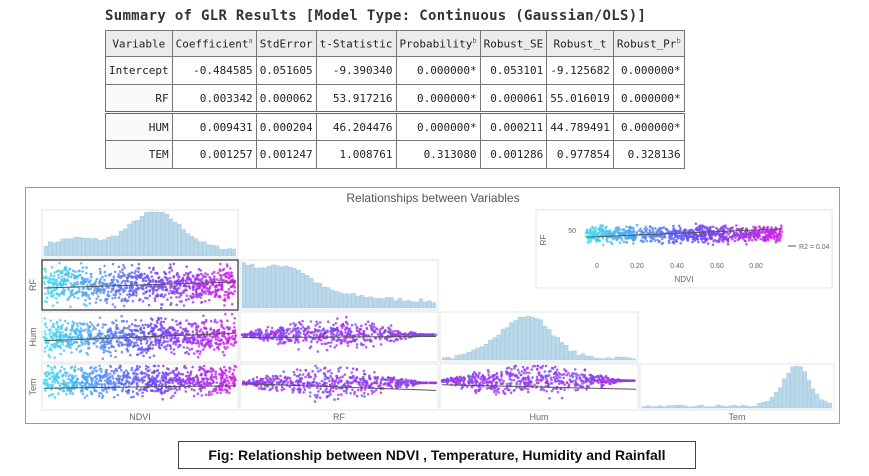 The height and width of the screenshot is (476, 869). What do you see at coordinates (648, 70) in the screenshot?
I see `table-cell: 0.000000*` at bounding box center [648, 70].